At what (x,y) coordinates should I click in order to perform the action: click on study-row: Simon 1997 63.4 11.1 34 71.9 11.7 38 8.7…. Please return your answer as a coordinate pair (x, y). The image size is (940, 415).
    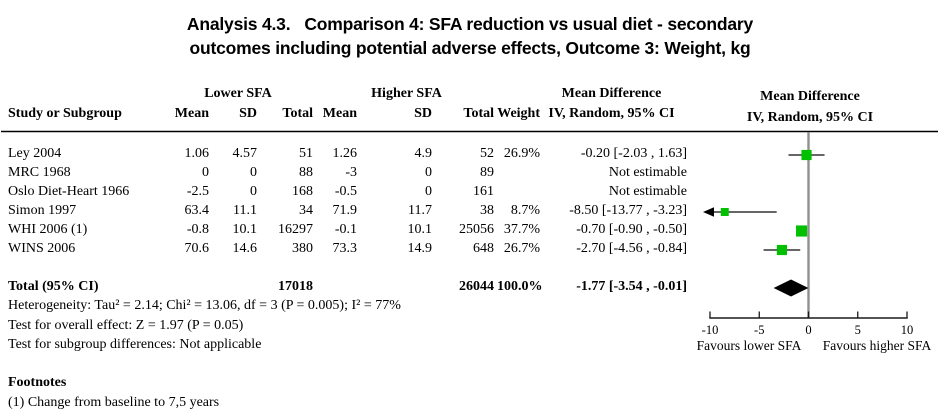
    Looking at the image, I should click on (347, 210).